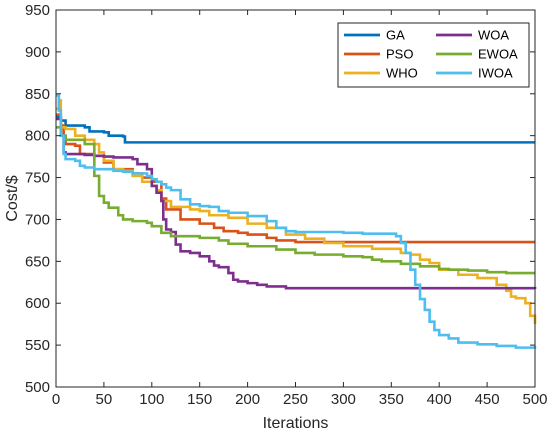 The height and width of the screenshot is (433, 550). What do you see at coordinates (391, 399) in the screenshot?
I see `x-tick-label: 350` at bounding box center [391, 399].